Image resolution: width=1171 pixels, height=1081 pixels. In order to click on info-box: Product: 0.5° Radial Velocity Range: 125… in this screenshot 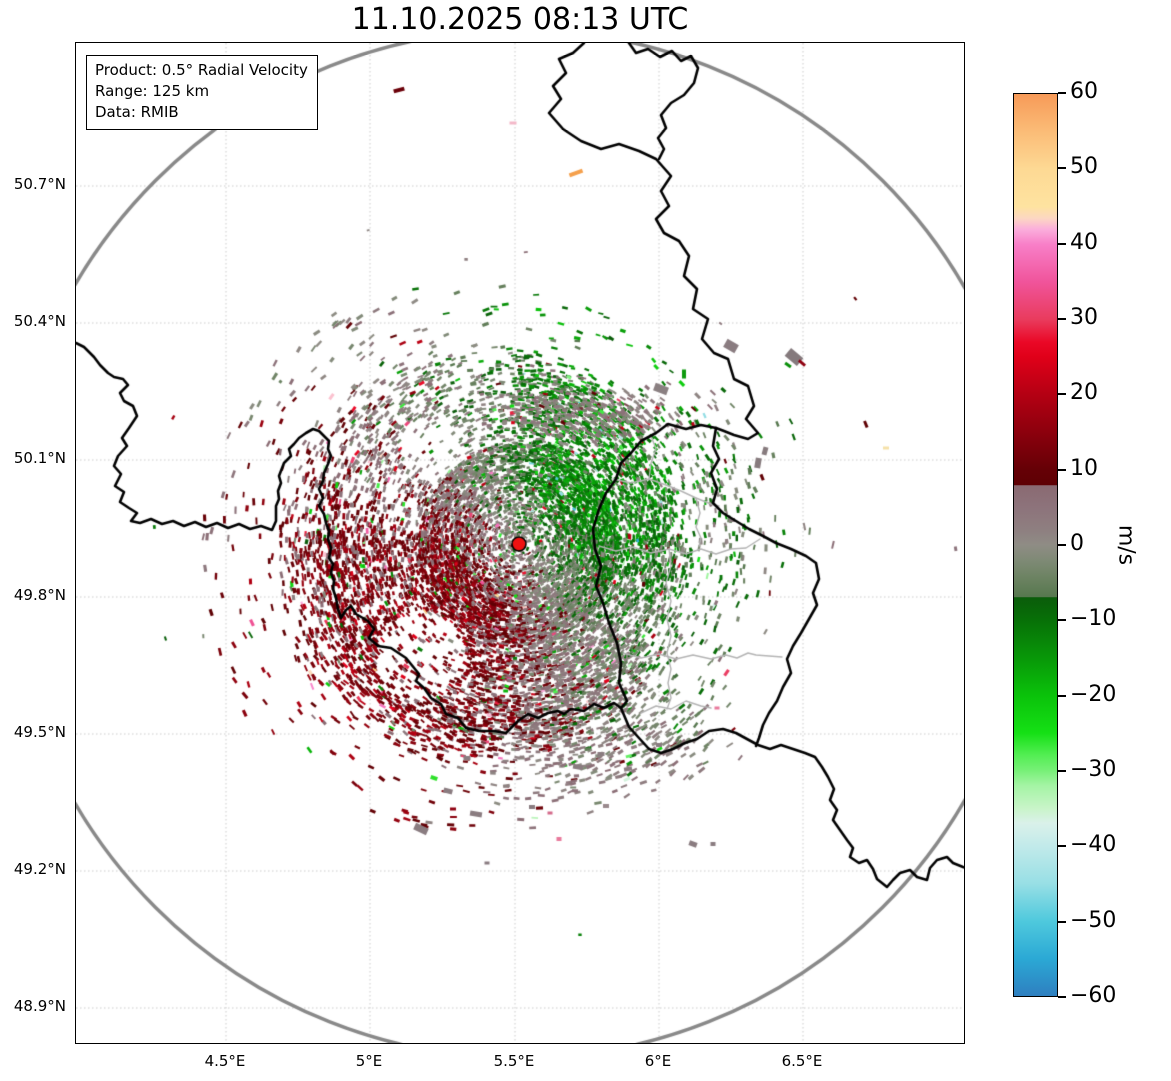, I will do `click(202, 92)`.